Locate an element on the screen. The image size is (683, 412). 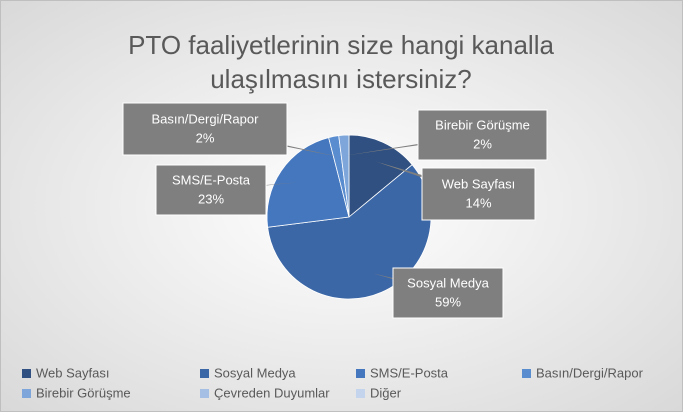
callout-category: Basın/Dergi/Rapor is located at coordinates (206, 118).